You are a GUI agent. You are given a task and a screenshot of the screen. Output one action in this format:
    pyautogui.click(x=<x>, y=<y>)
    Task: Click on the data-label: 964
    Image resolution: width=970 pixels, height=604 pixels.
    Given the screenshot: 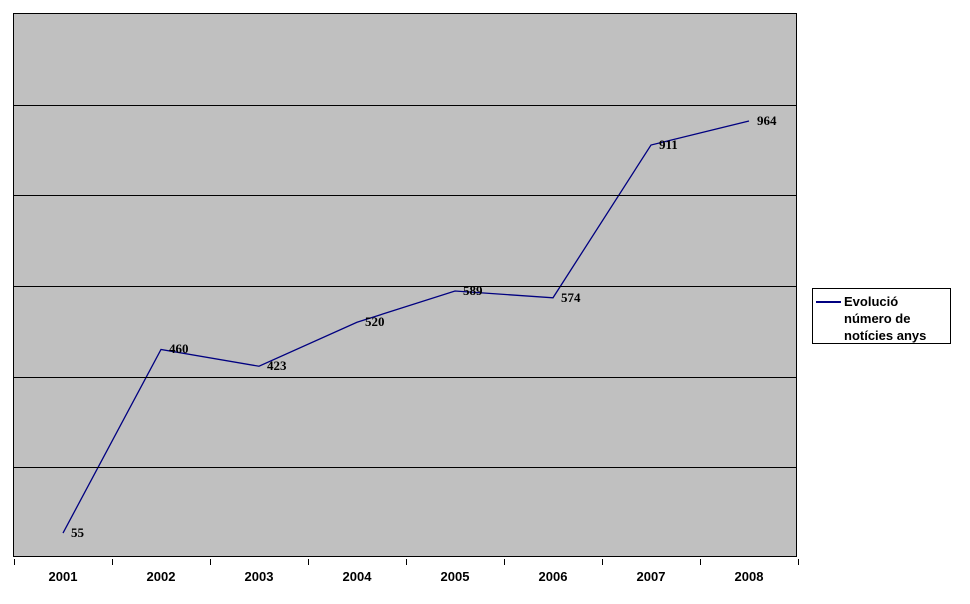 What is the action you would take?
    pyautogui.click(x=767, y=120)
    